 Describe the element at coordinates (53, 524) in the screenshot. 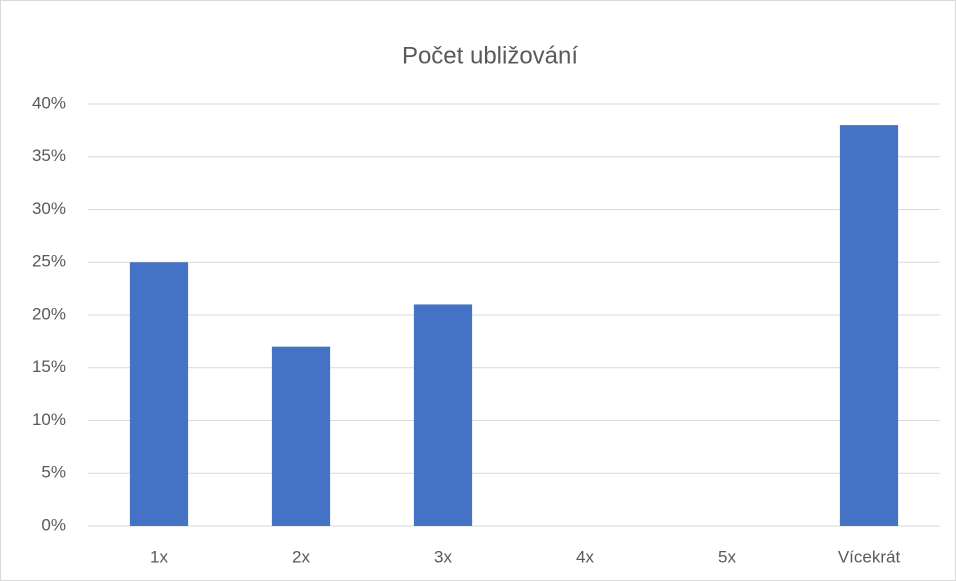

I see `y-tick-label: 0%` at that location.